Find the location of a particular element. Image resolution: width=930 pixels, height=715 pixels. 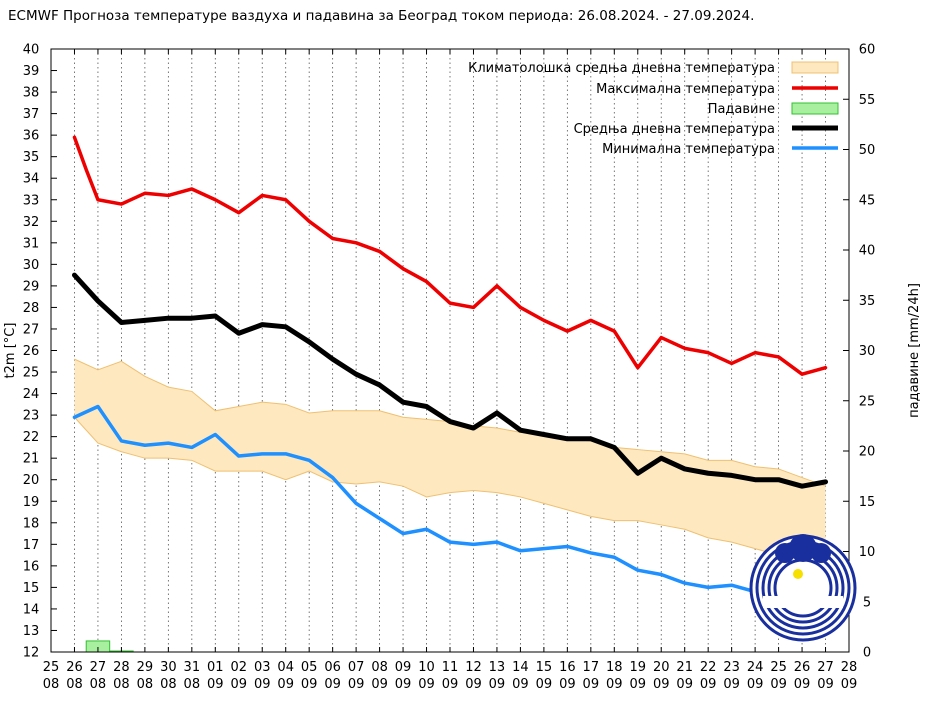

y2-tick-label: 20 is located at coordinates (867, 452).